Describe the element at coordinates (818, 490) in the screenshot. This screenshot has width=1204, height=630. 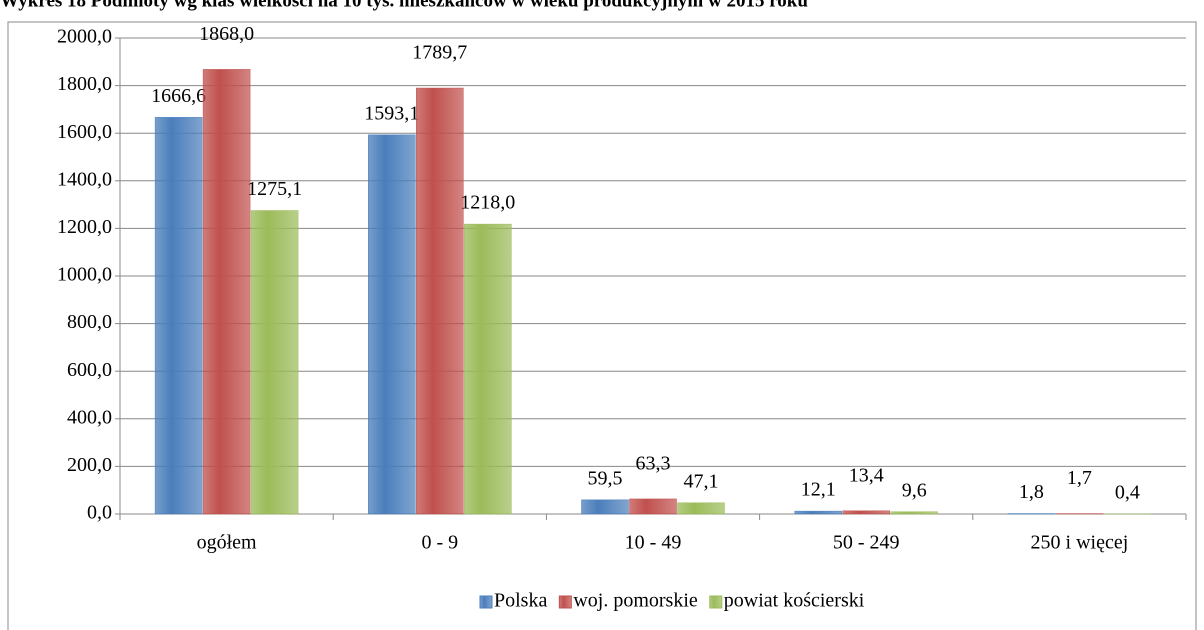
I see `value-label: 12,1` at that location.